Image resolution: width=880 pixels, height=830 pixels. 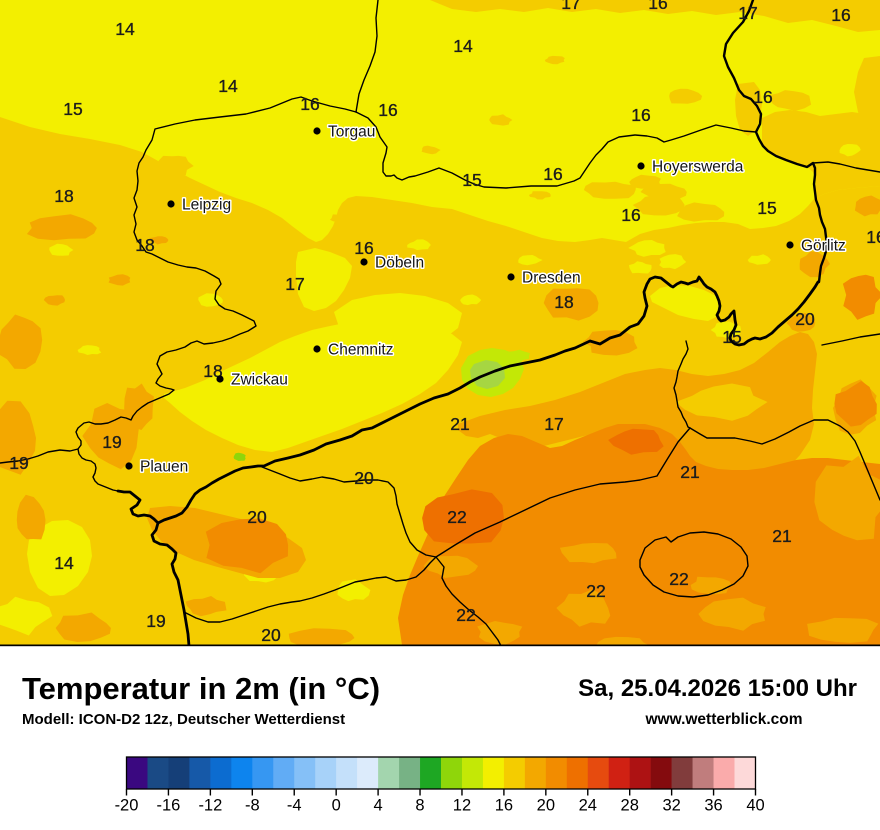 I want to click on svg-text: -8, so click(x=252, y=806).